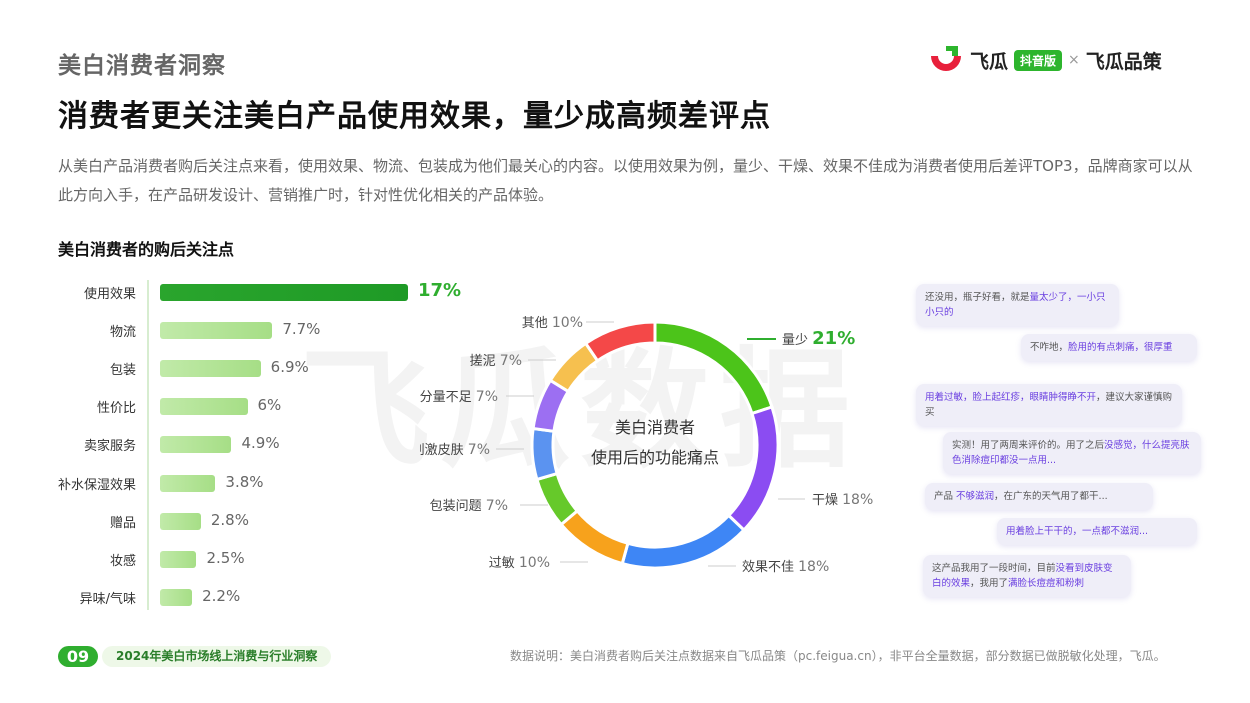  Describe the element at coordinates (1022, 576) in the screenshot. I see `review-highlight: 没看到皮肤变白的效果` at that location.